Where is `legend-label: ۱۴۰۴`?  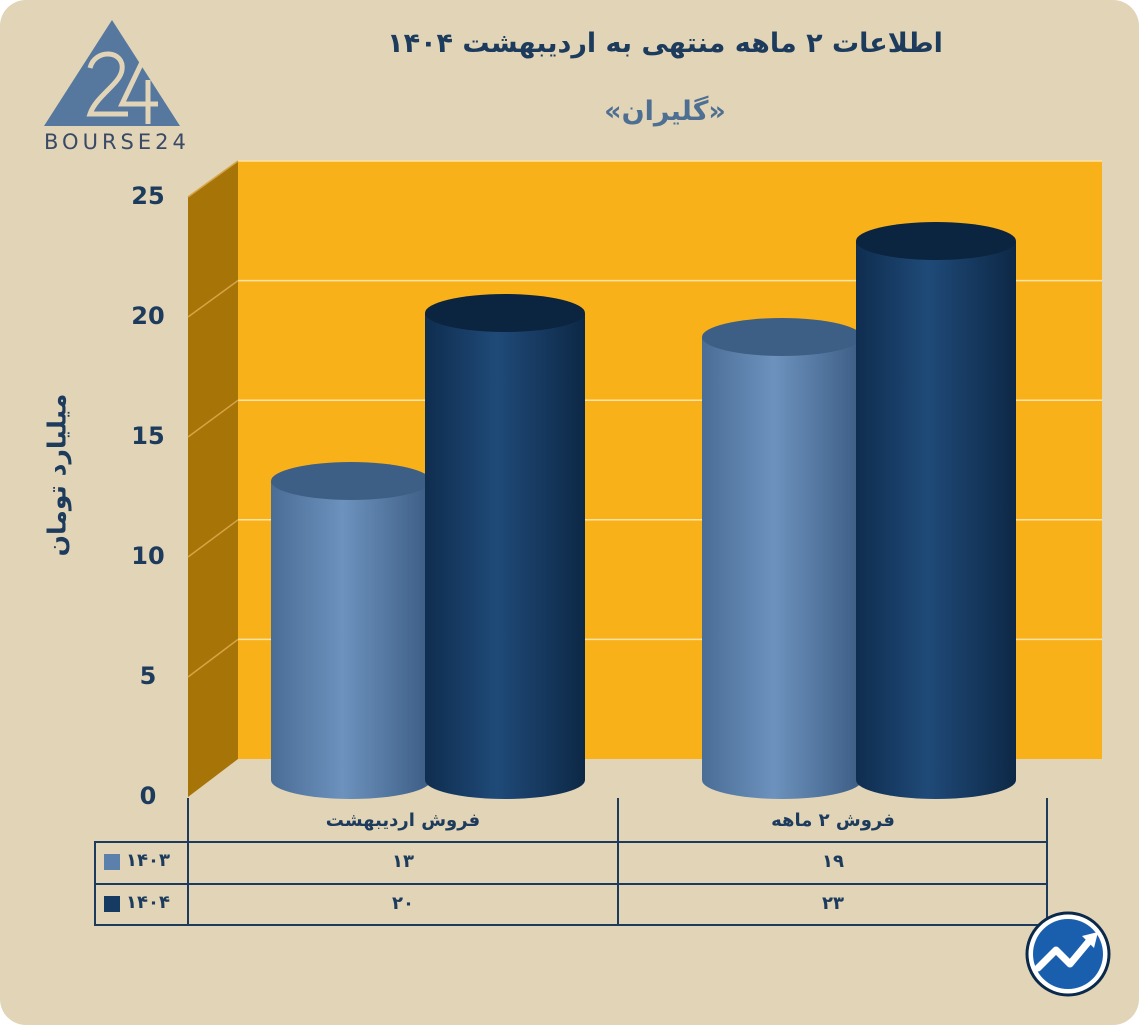
legend-label: ۱۴۰۴ is located at coordinates (148, 902).